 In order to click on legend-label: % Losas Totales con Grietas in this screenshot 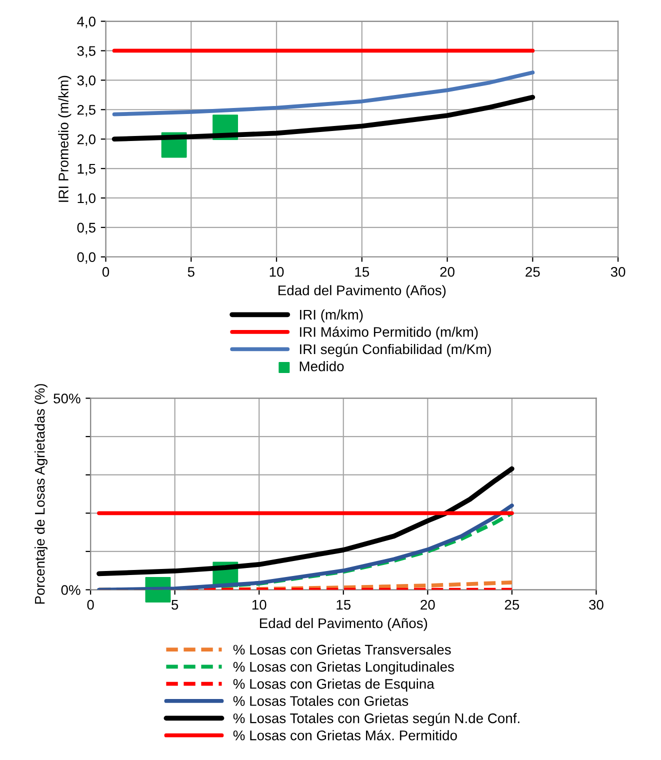, I will do `click(320, 701)`.